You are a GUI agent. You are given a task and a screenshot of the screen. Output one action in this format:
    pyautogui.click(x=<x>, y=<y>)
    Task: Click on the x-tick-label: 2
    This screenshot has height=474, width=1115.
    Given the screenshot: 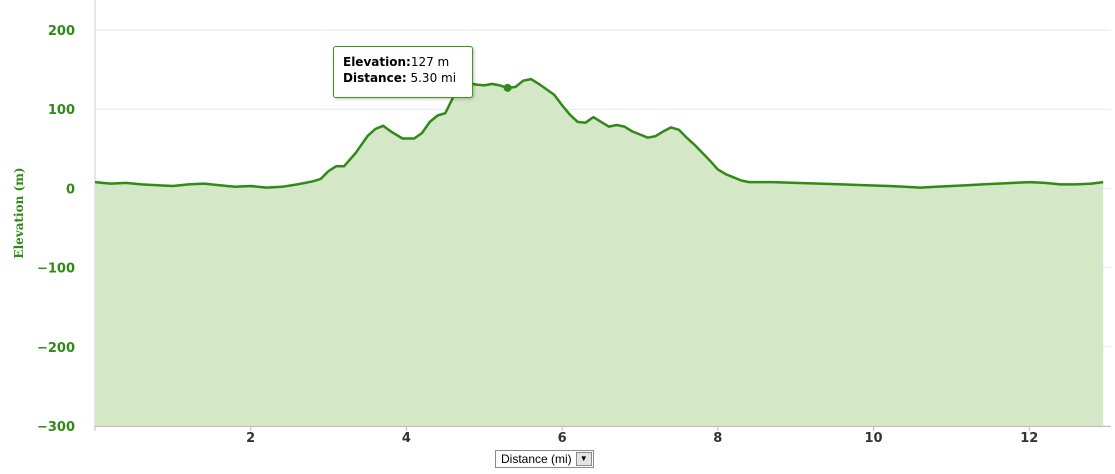 What is the action you would take?
    pyautogui.click(x=250, y=438)
    